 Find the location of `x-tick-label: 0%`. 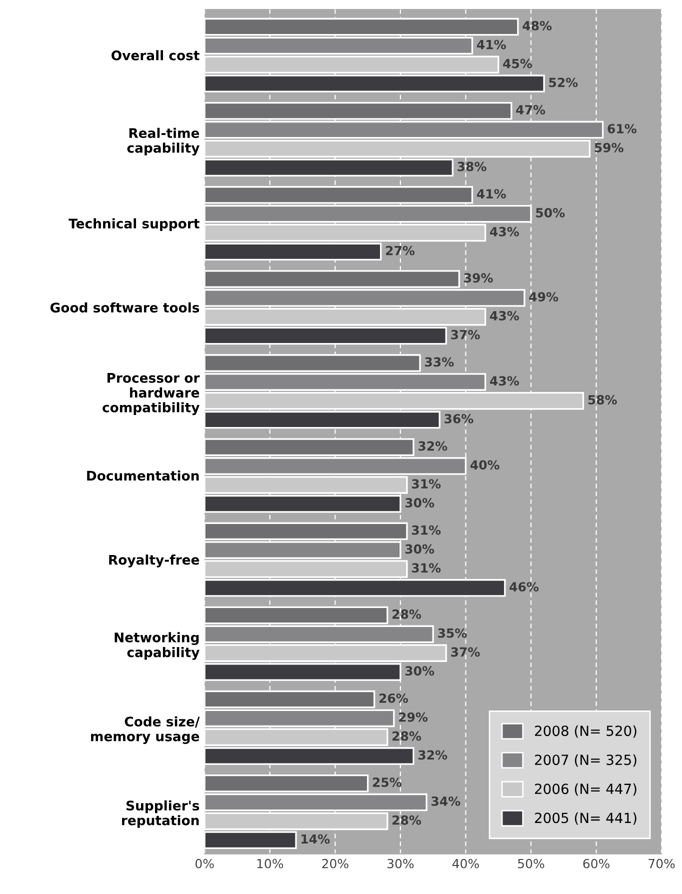

x-tick-label: 0% is located at coordinates (205, 863).